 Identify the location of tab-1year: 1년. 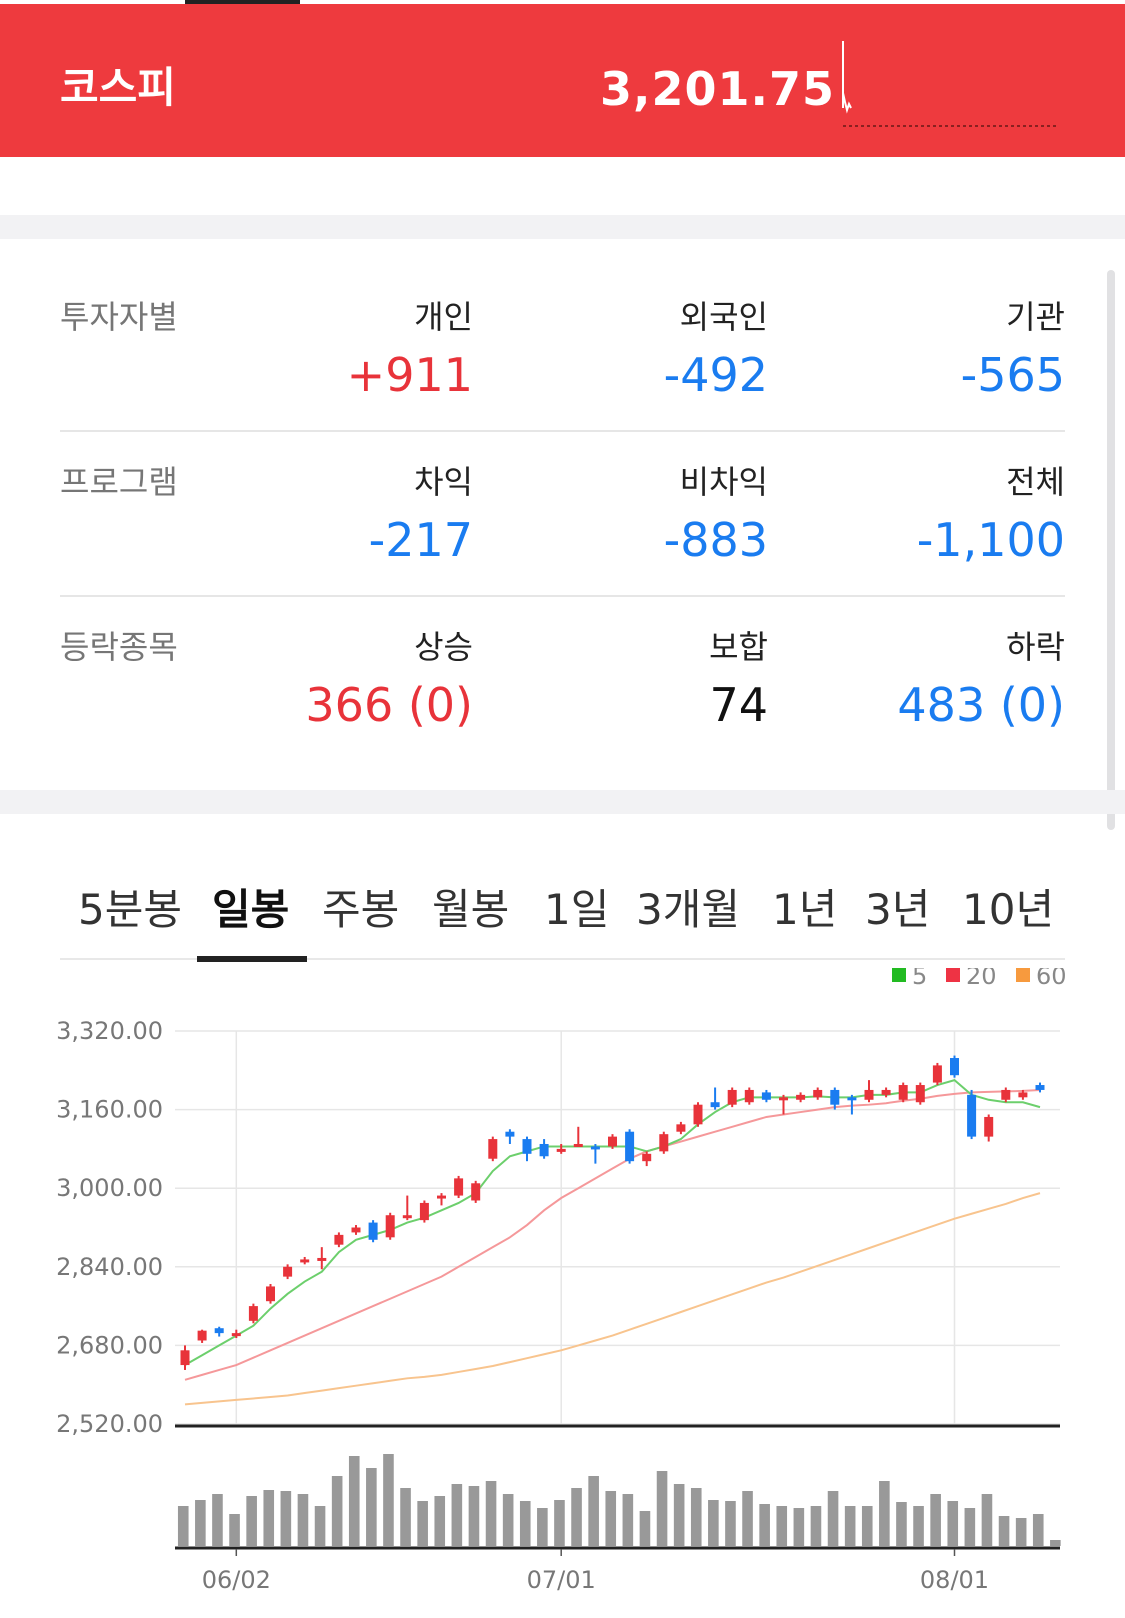
(805, 909).